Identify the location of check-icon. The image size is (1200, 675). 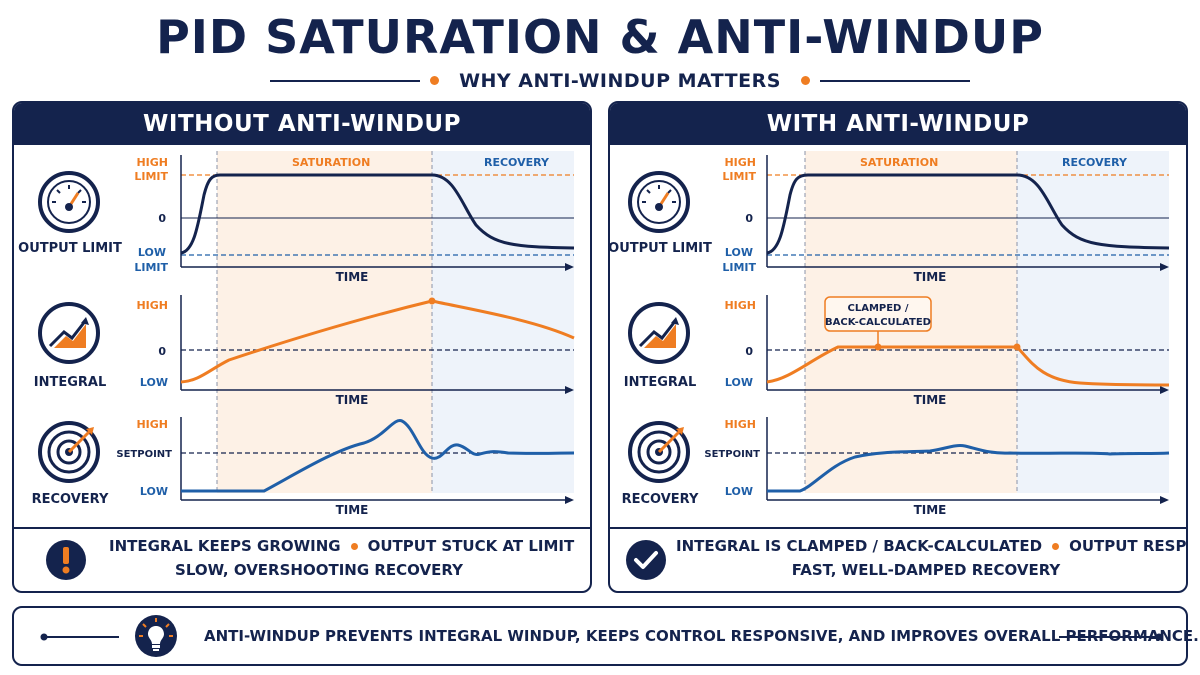
(646, 562).